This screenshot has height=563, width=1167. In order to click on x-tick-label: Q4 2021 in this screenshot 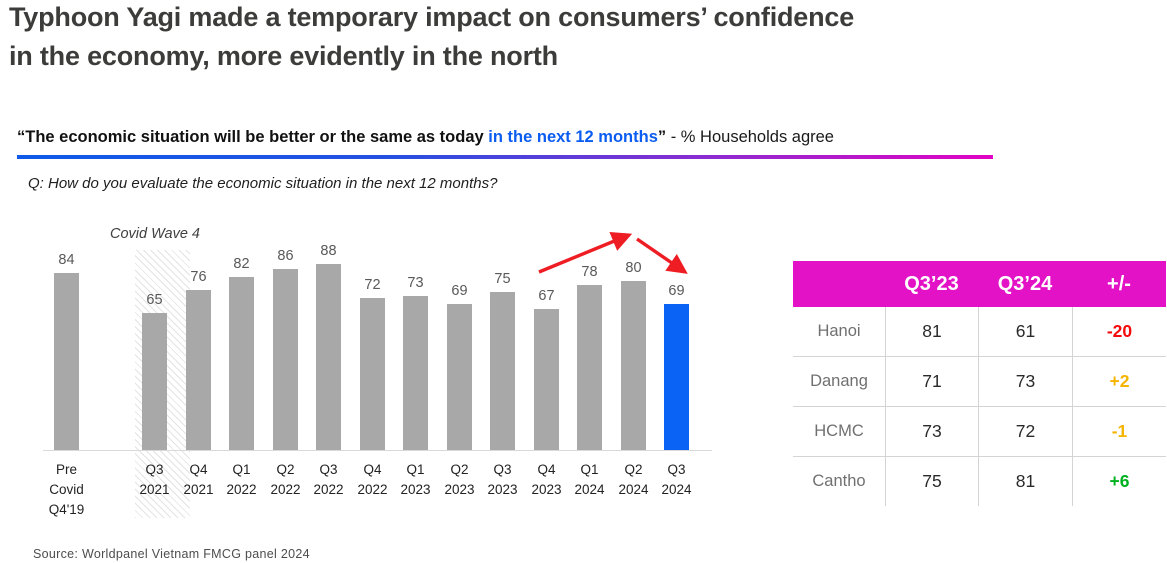, I will do `click(198, 479)`.